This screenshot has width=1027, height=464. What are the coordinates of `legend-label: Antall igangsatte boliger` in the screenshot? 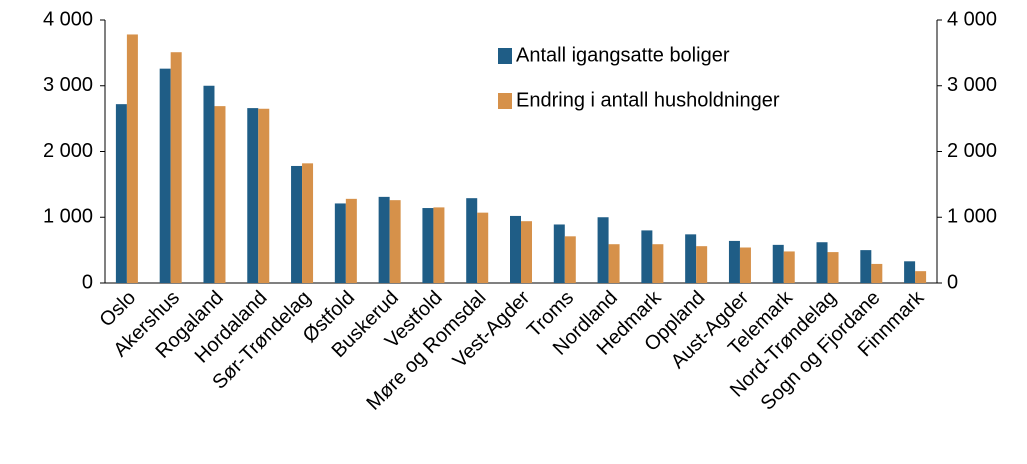 It's located at (623, 55).